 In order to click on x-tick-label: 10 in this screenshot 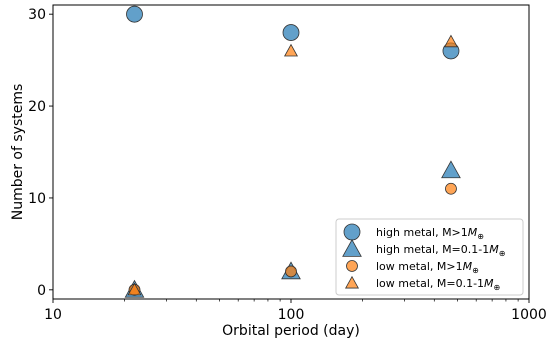, I will do `click(53, 315)`.